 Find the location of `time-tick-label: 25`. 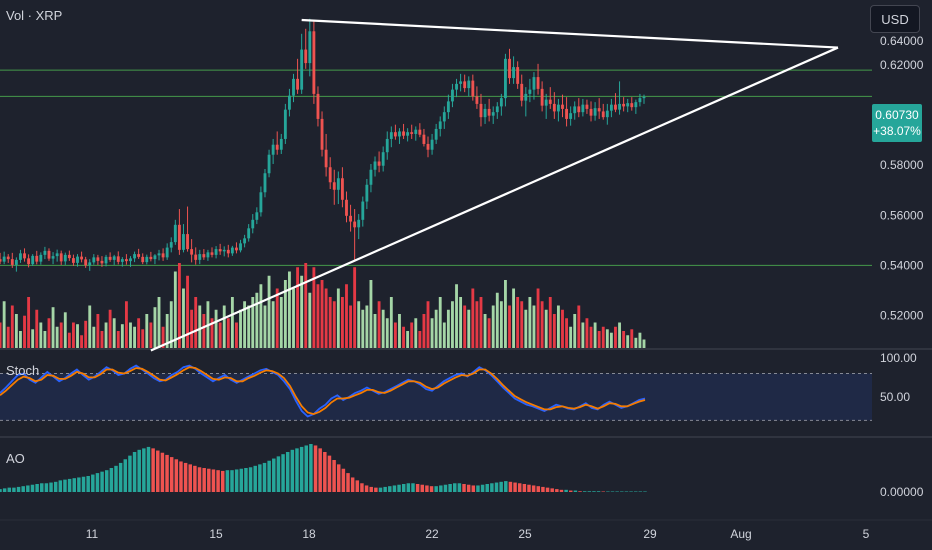

time-tick-label: 25 is located at coordinates (525, 534).